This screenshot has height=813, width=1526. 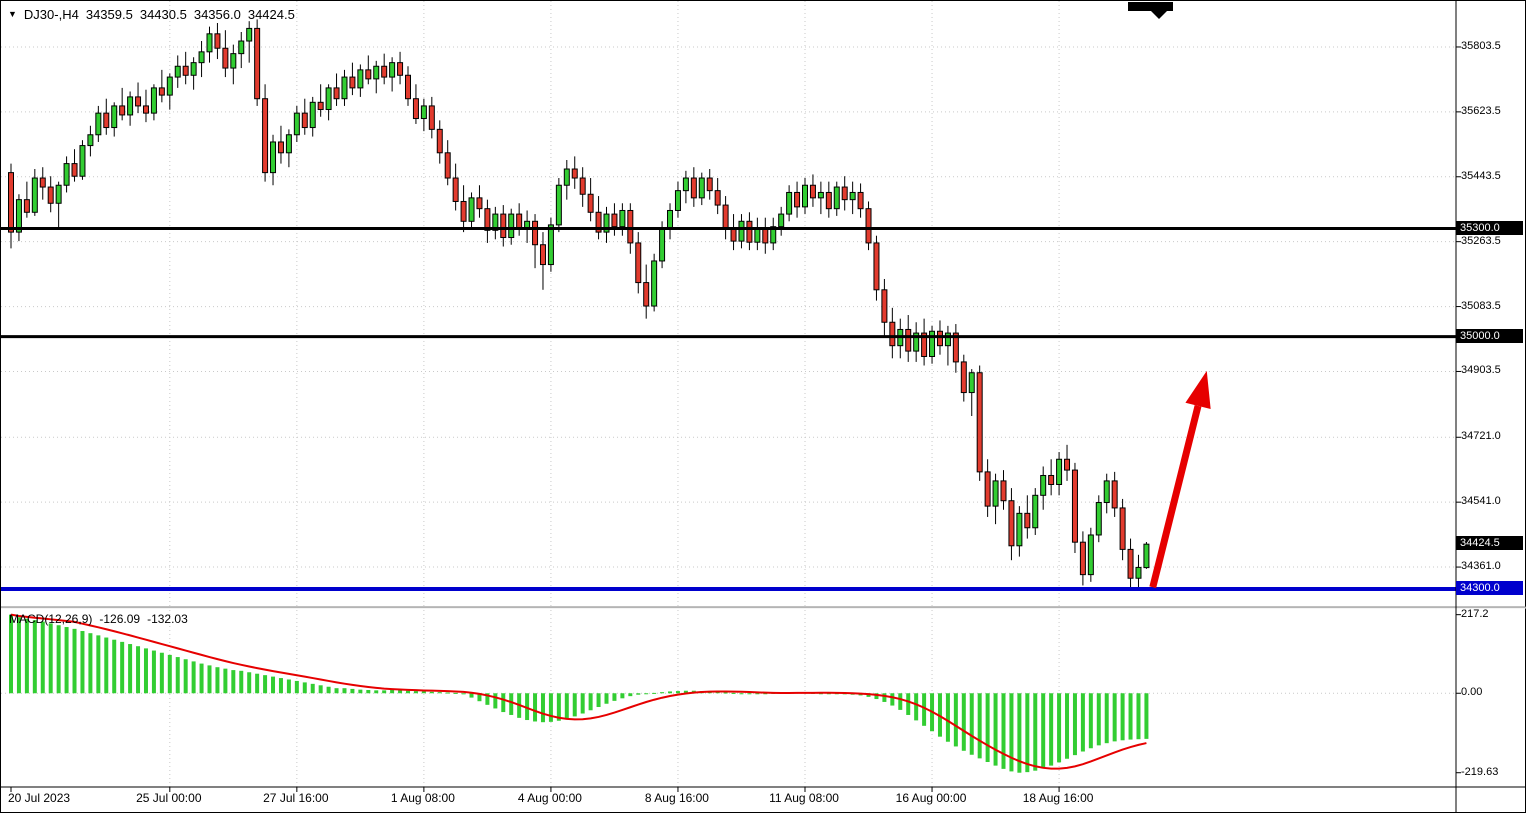 What do you see at coordinates (217, 14) in the screenshot?
I see `ohlc-low: 34356.0` at bounding box center [217, 14].